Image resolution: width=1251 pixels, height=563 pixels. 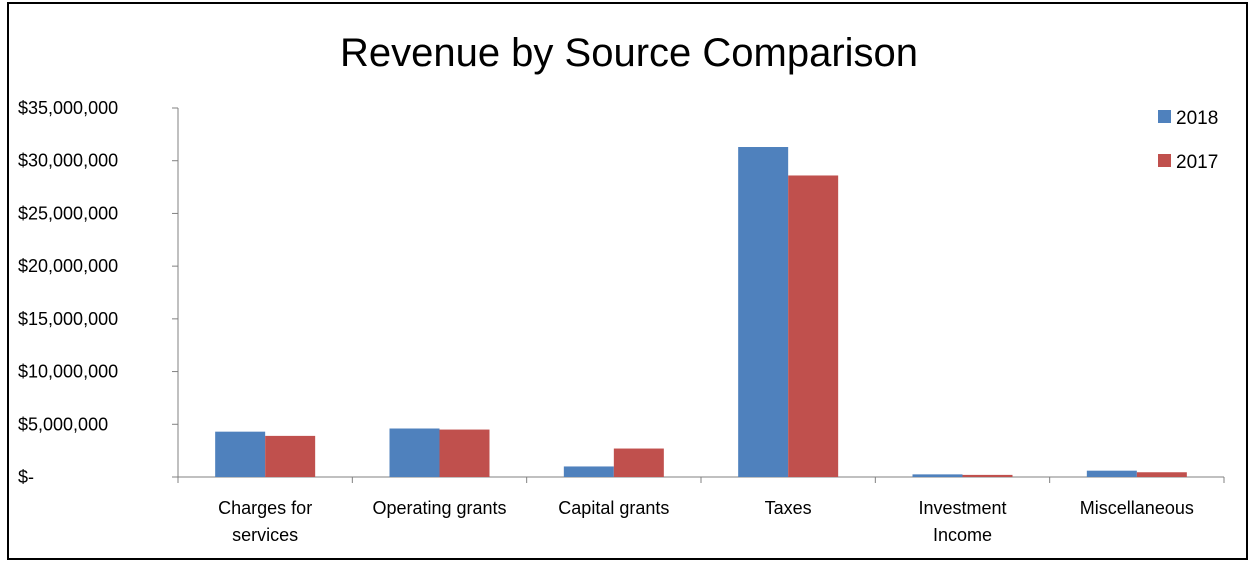 What do you see at coordinates (1164, 116) in the screenshot?
I see `legend-swatch-2018` at bounding box center [1164, 116].